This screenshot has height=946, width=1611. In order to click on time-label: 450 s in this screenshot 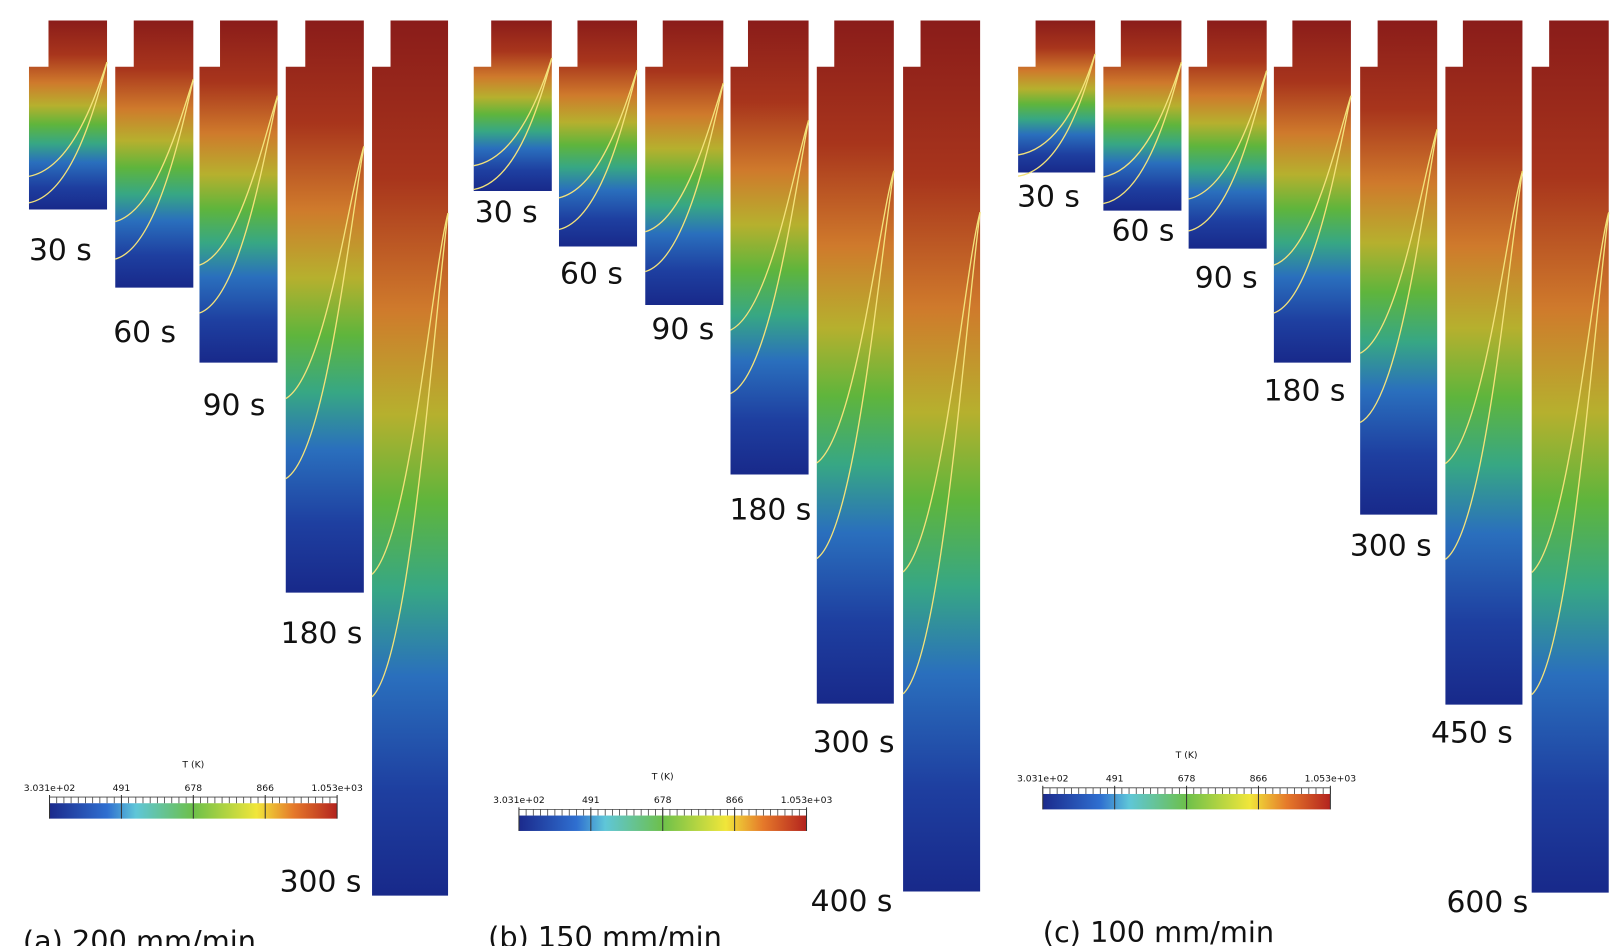, I will do `click(1472, 733)`.